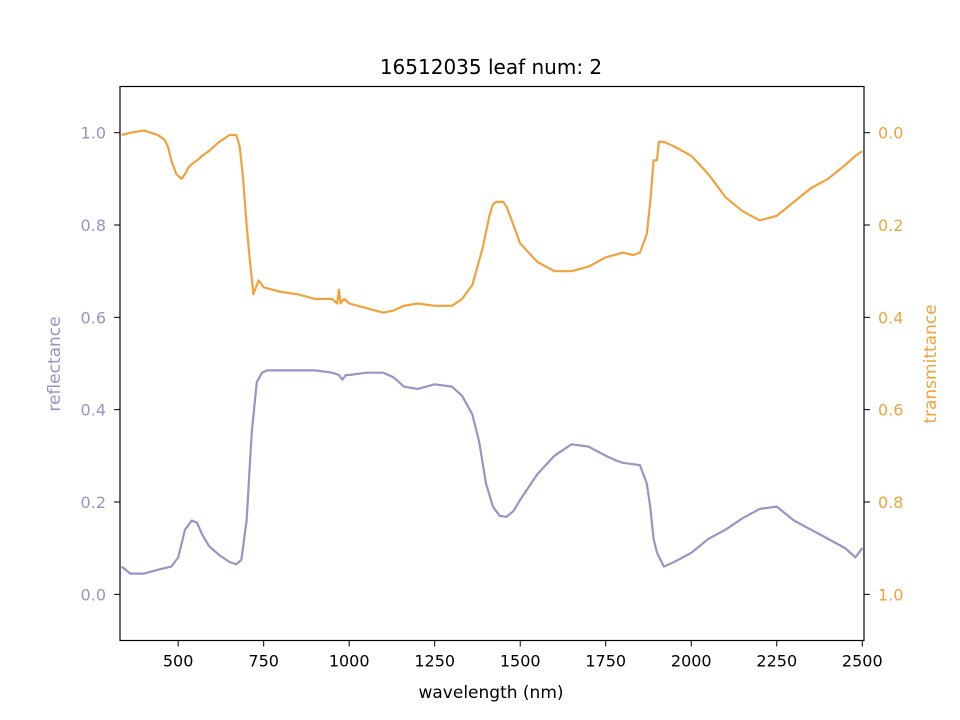  What do you see at coordinates (434, 661) in the screenshot?
I see `x-tick-label: 1250` at bounding box center [434, 661].